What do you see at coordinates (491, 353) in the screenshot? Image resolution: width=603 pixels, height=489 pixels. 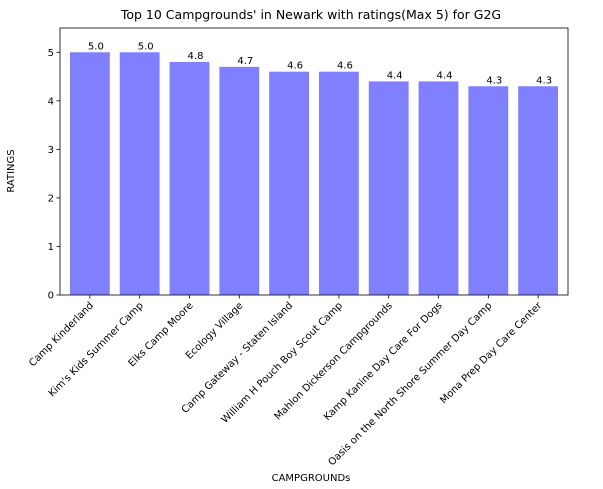 I see `x-tick-label-10: Mona Prep Day Care Center` at bounding box center [491, 353].